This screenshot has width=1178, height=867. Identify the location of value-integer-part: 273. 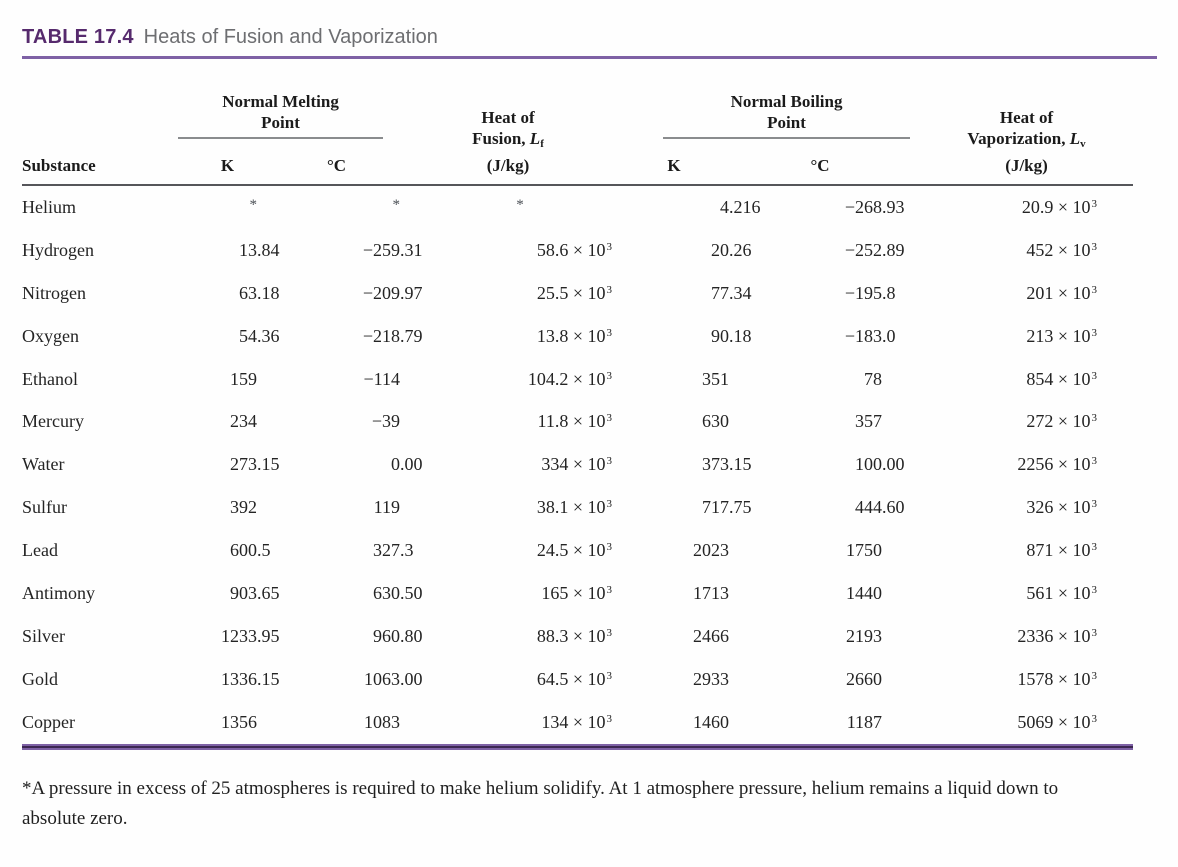
(243, 464).